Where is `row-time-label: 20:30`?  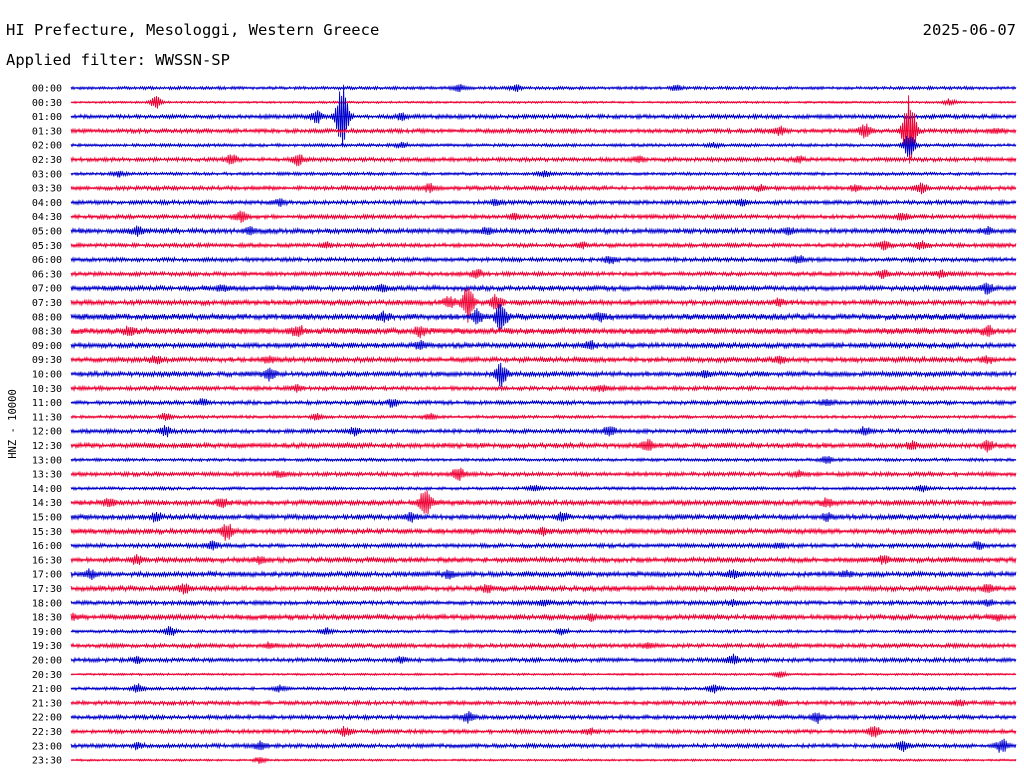
row-time-label: 20:30 is located at coordinates (47, 675).